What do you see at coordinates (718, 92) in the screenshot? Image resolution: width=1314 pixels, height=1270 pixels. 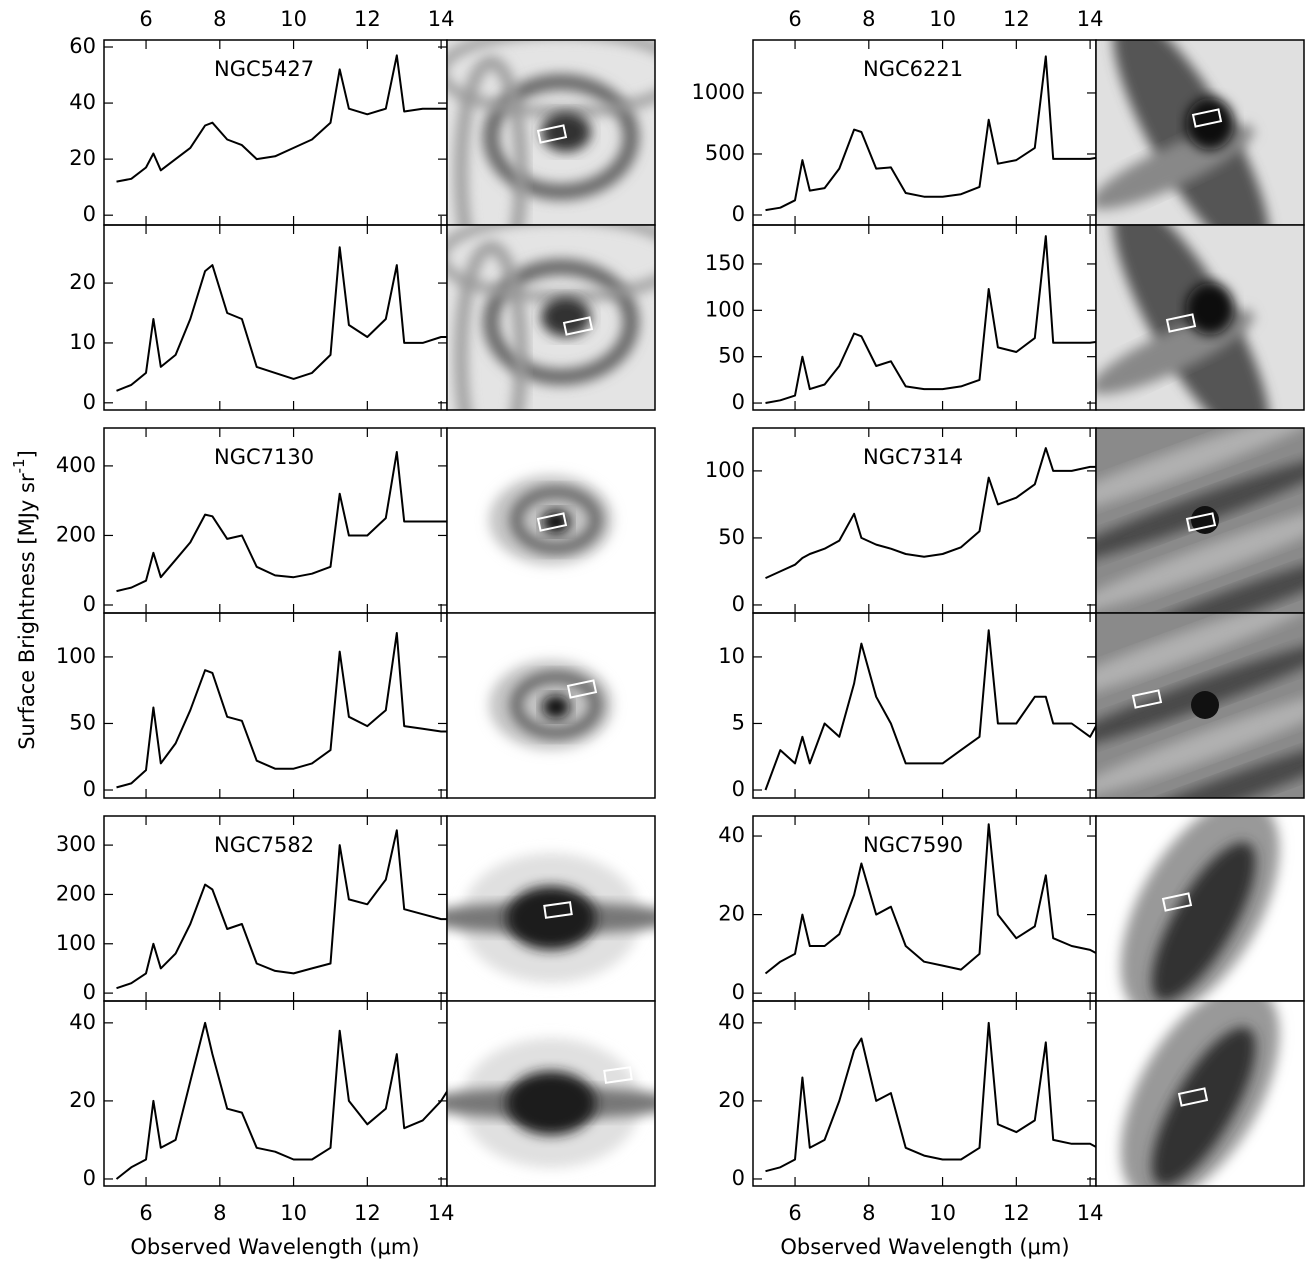 I see `y-tick-label: 1000` at bounding box center [718, 92].